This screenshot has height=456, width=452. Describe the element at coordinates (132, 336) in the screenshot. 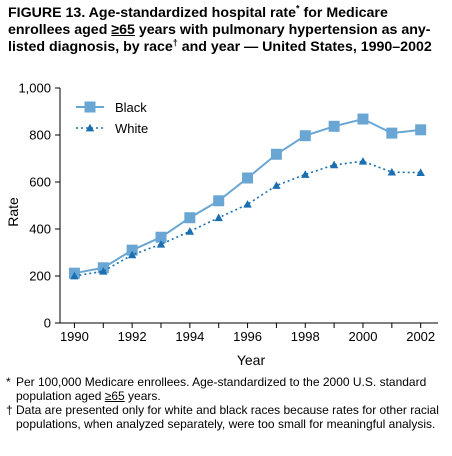

I see `x-tick-label: 1992` at that location.